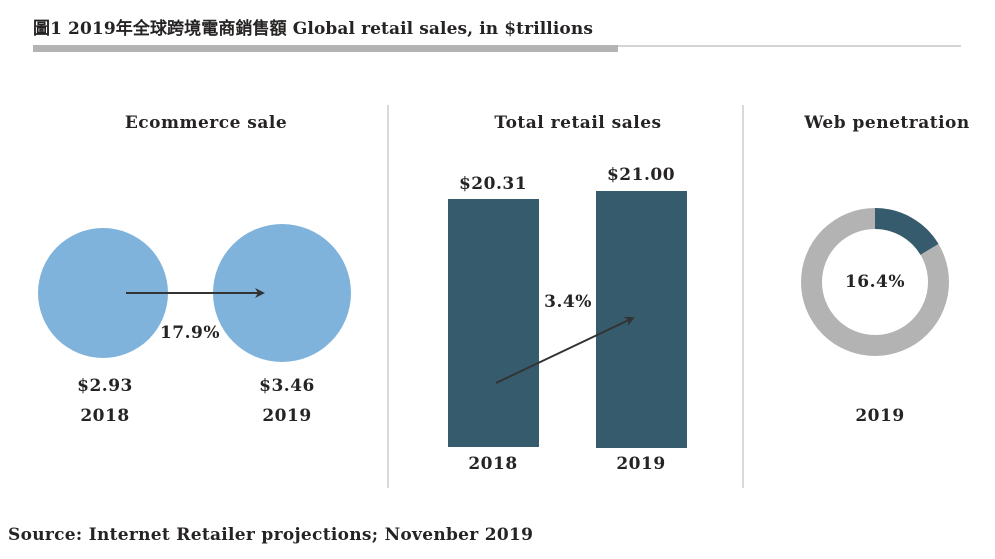 Image resolution: width=995 pixels, height=559 pixels. Describe the element at coordinates (105, 416) in the screenshot. I see `ecommerce-year-2018: 2018` at that location.